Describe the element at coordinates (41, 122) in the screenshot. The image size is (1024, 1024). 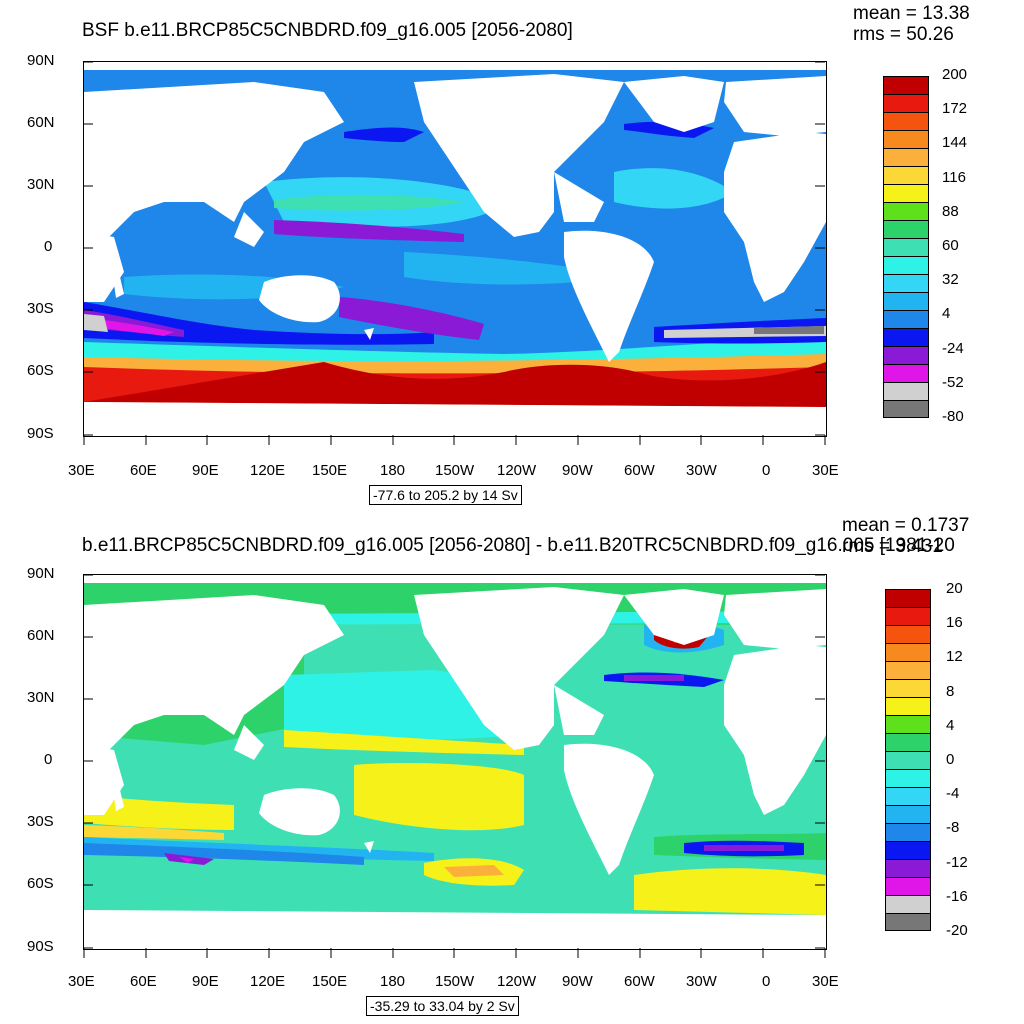
I see `panel-1-lat-label: 60N` at that location.